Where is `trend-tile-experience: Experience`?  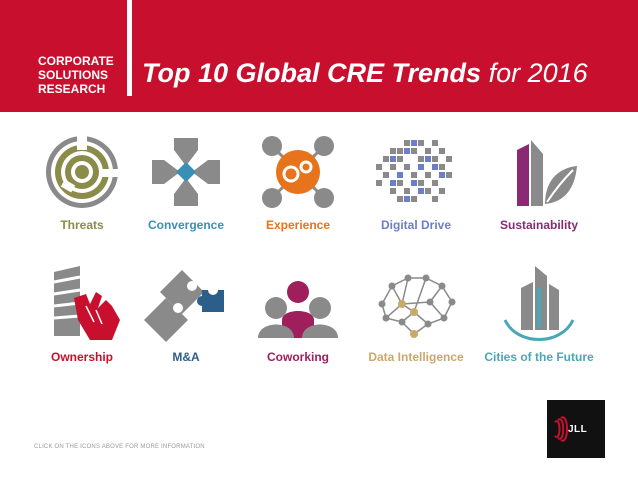 trend-tile-experience: Experience is located at coordinates (298, 182).